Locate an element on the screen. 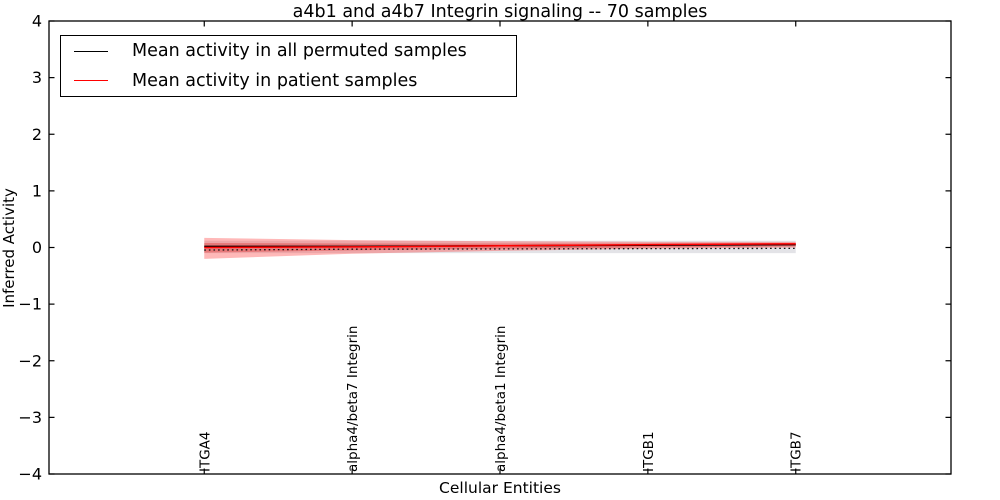 This screenshot has width=1000, height=500. x-axis-label: Cellular Entities is located at coordinates (500, 488).